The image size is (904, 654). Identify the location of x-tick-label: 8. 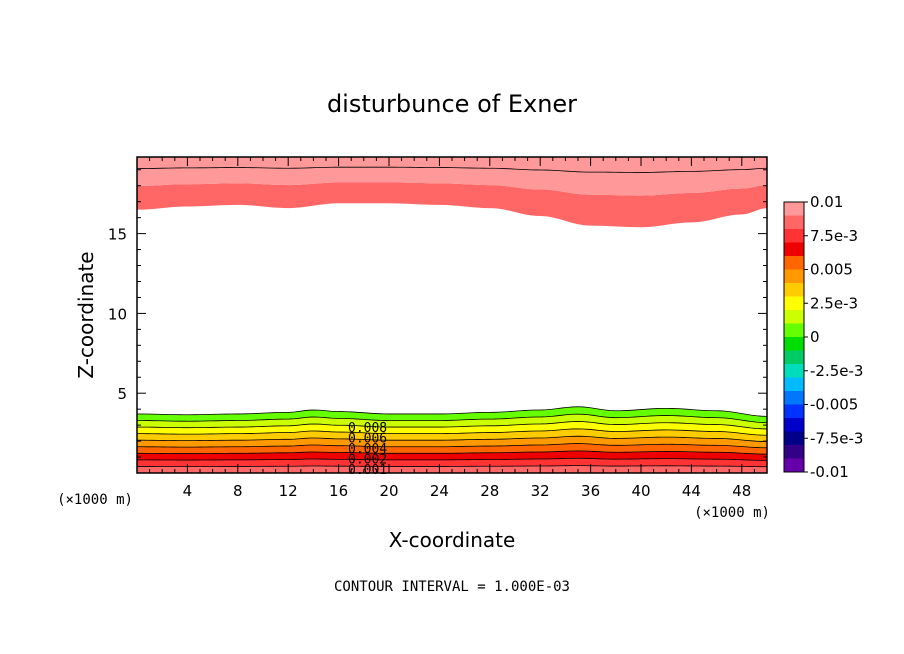
(238, 491).